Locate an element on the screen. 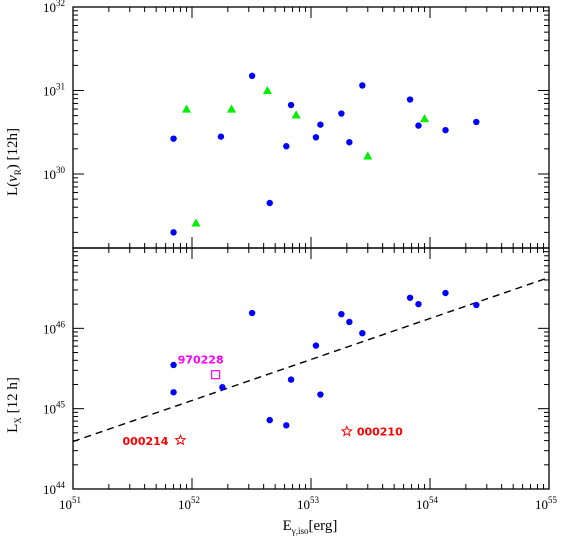 The width and height of the screenshot is (569, 539). y-tick-label: 1030 is located at coordinates (54, 173).